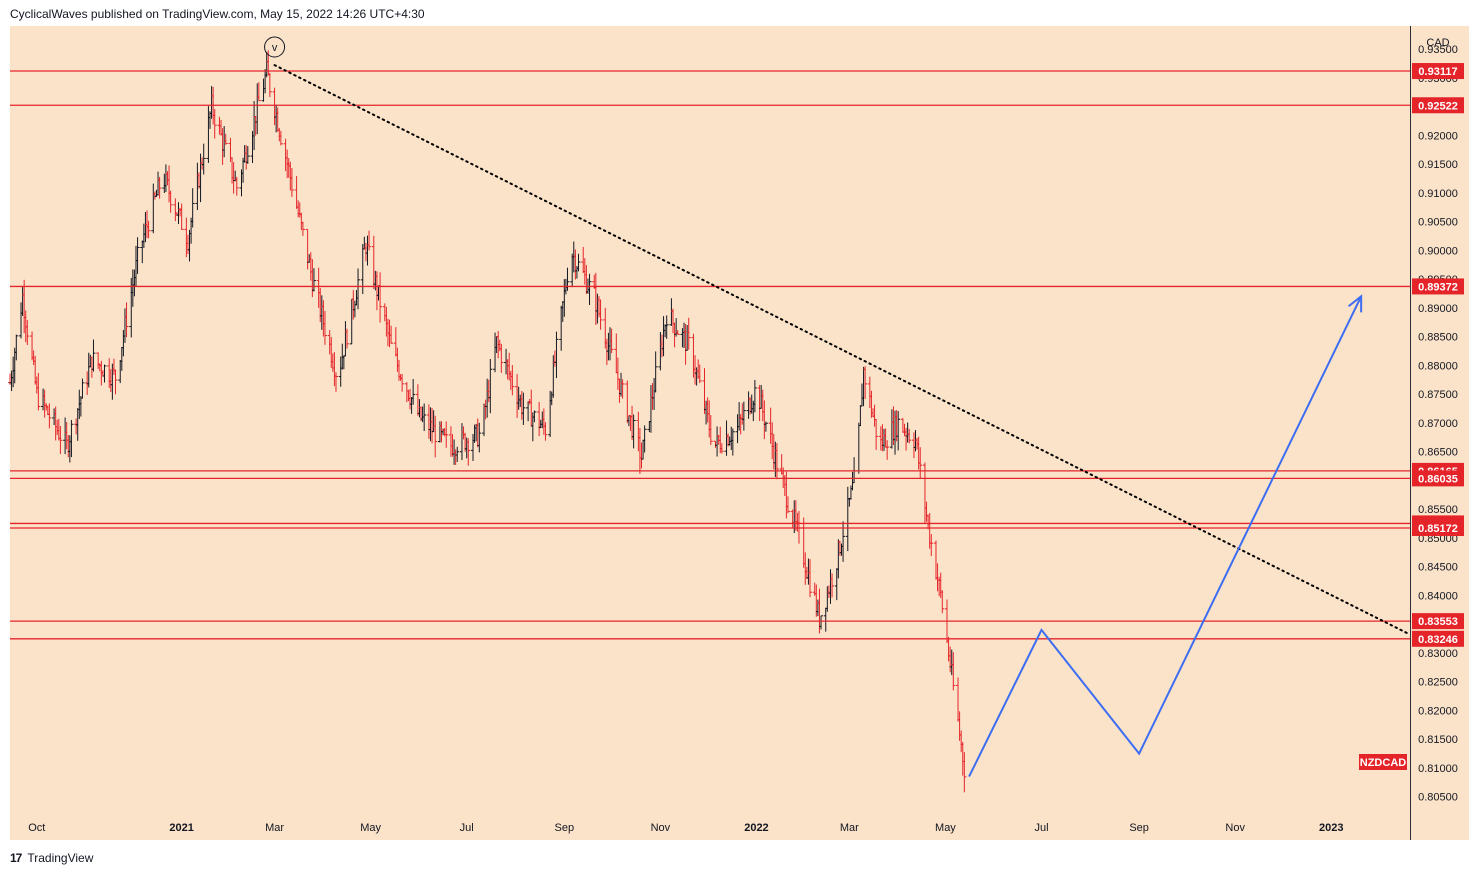  What do you see at coordinates (1438, 287) in the screenshot?
I see `level-value: 0.89372` at bounding box center [1438, 287].